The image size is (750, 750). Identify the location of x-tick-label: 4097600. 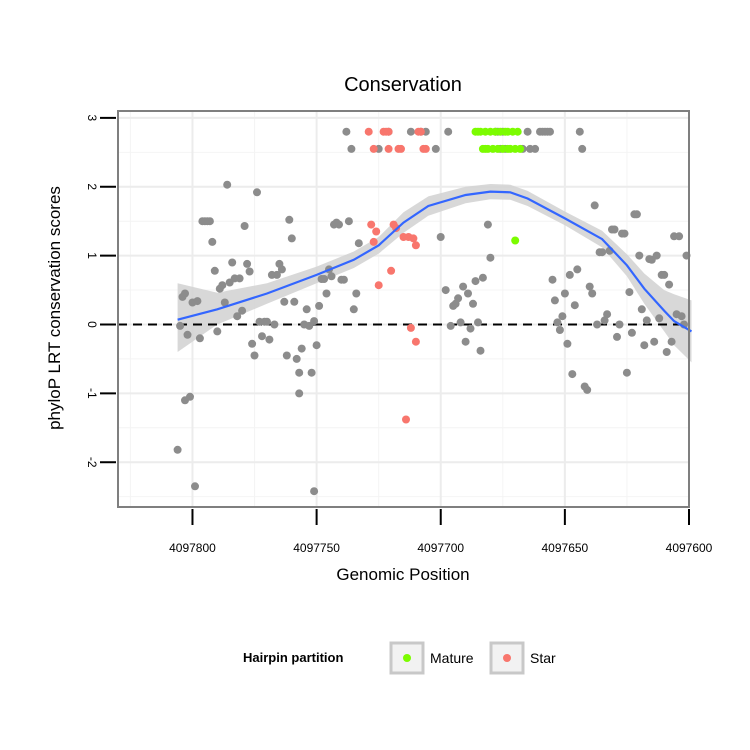
(689, 548).